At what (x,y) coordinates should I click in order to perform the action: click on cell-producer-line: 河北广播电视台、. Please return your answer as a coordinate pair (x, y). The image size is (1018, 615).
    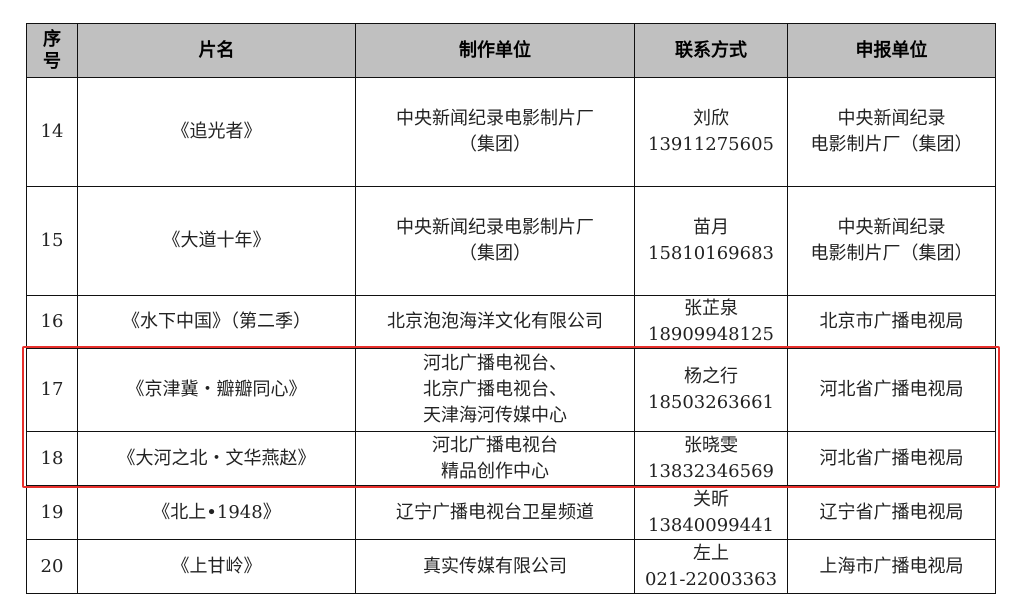
    Looking at the image, I should click on (495, 363).